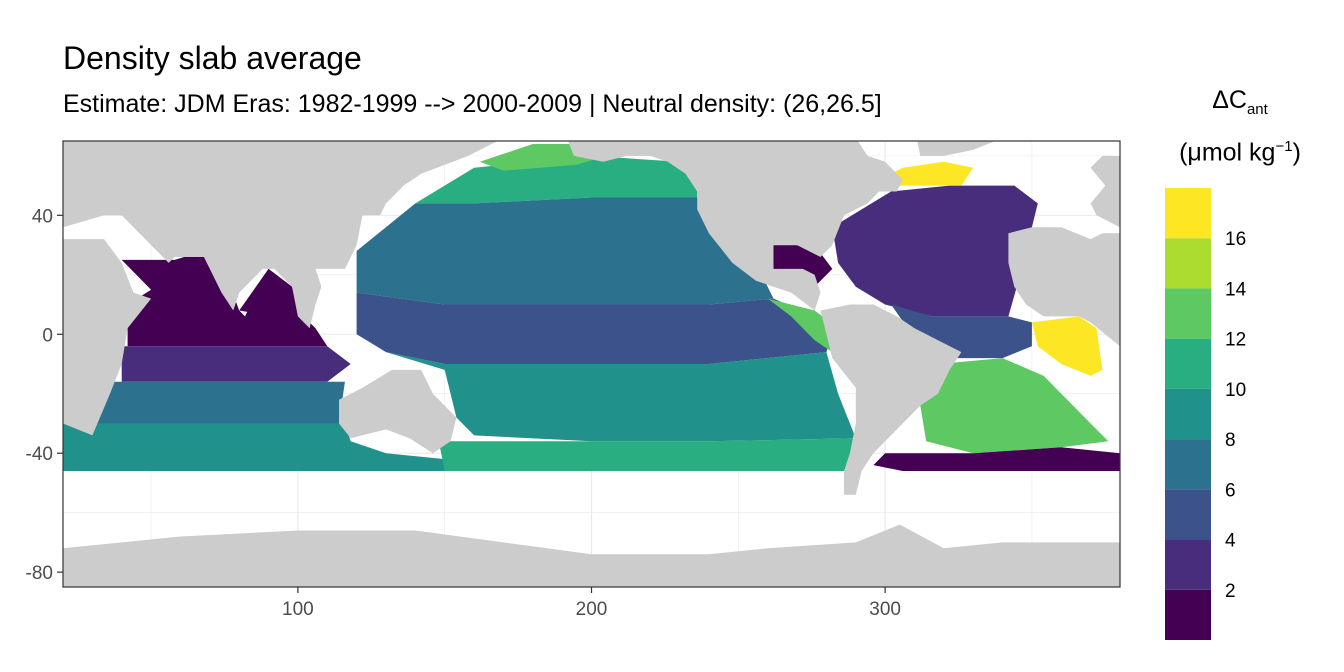  Describe the element at coordinates (1230, 541) in the screenshot. I see `legend-break-label: 4` at that location.